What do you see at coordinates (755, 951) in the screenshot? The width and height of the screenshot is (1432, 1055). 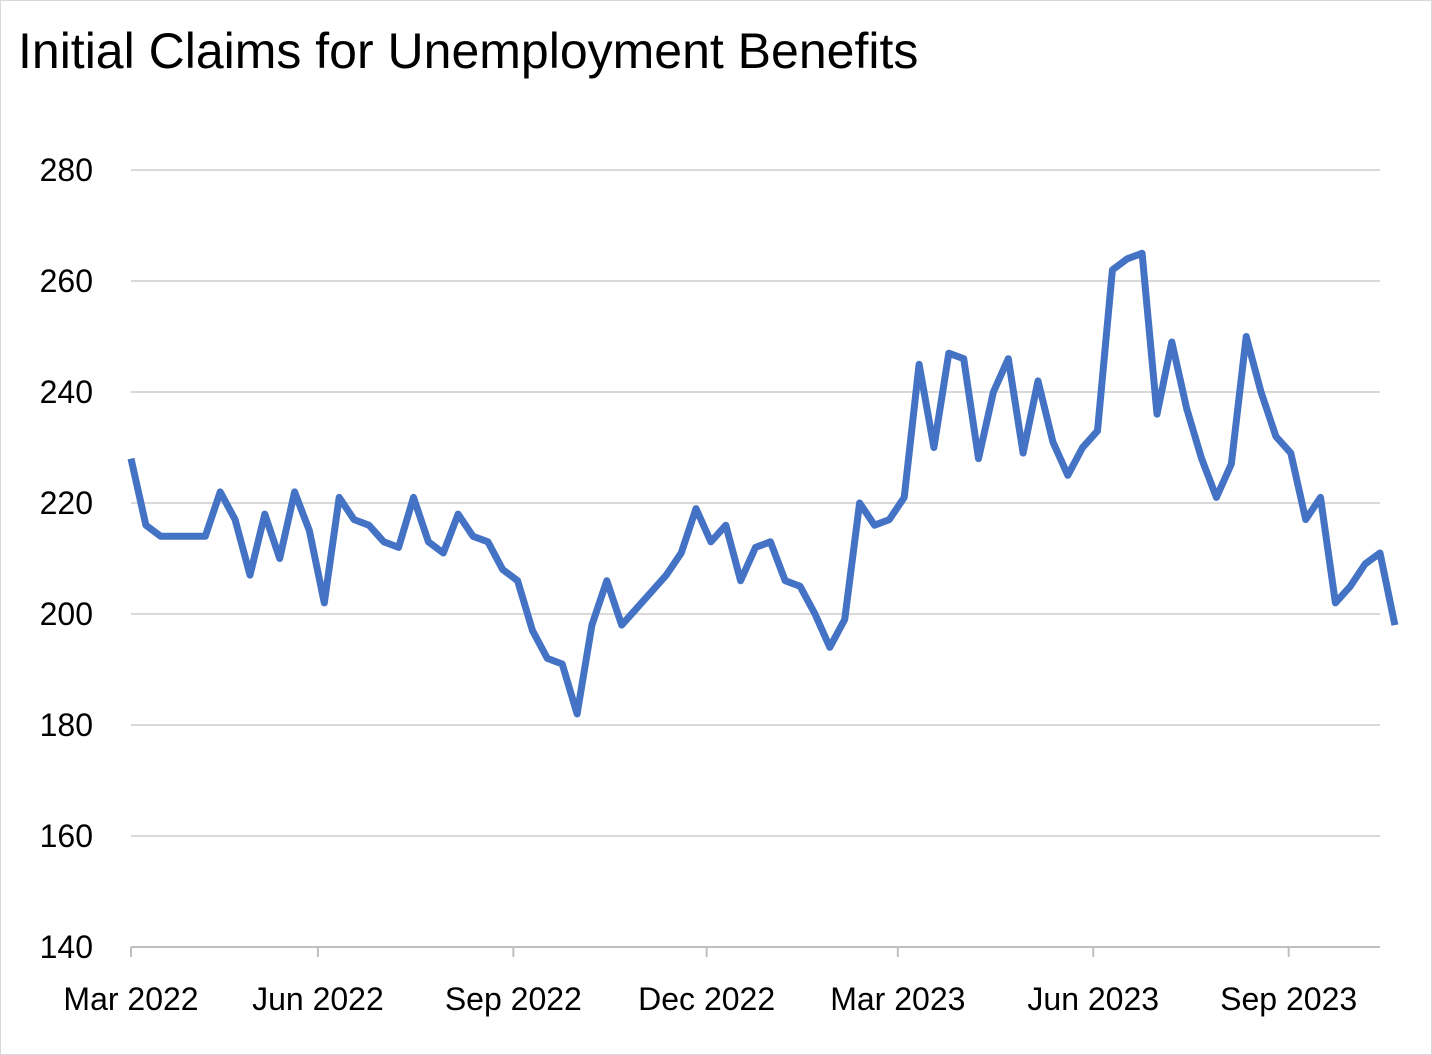 I see `x-axis` at bounding box center [755, 951].